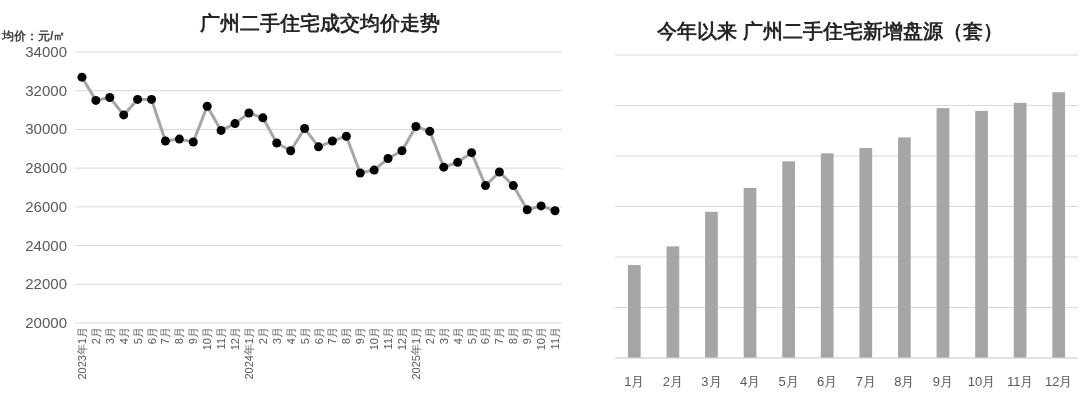 The width and height of the screenshot is (1080, 393). What do you see at coordinates (46, 245) in the screenshot?
I see `y-tick-label: 24000` at bounding box center [46, 245].